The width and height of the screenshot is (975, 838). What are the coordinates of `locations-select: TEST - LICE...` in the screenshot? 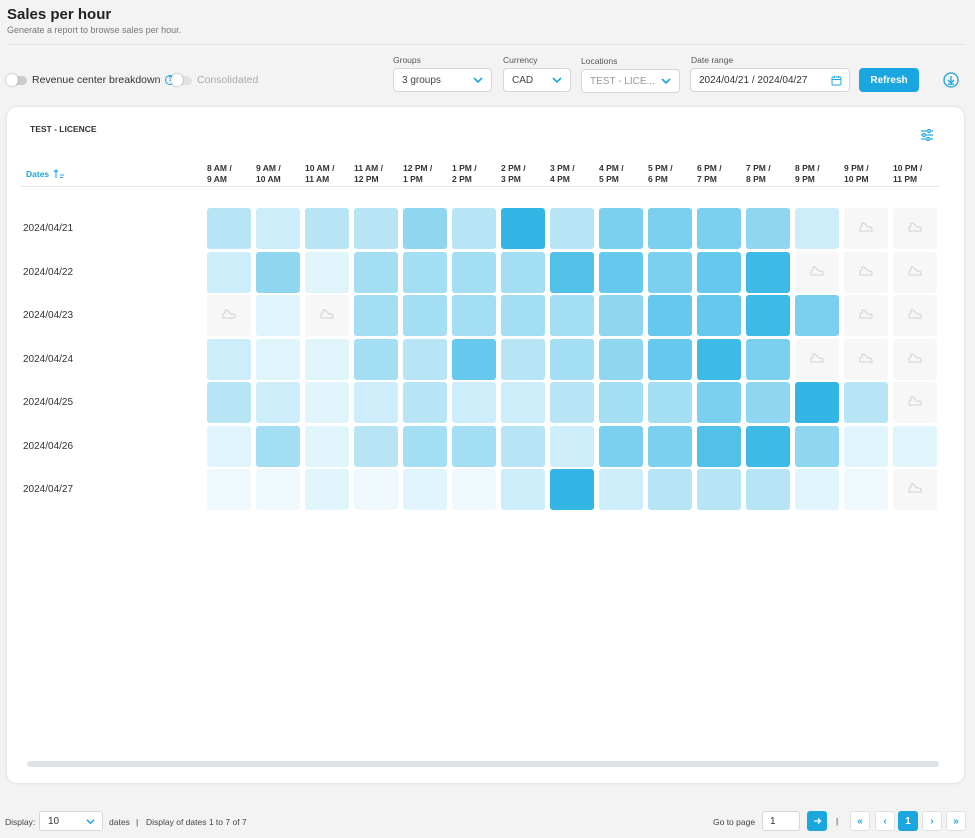 It's located at (630, 81).